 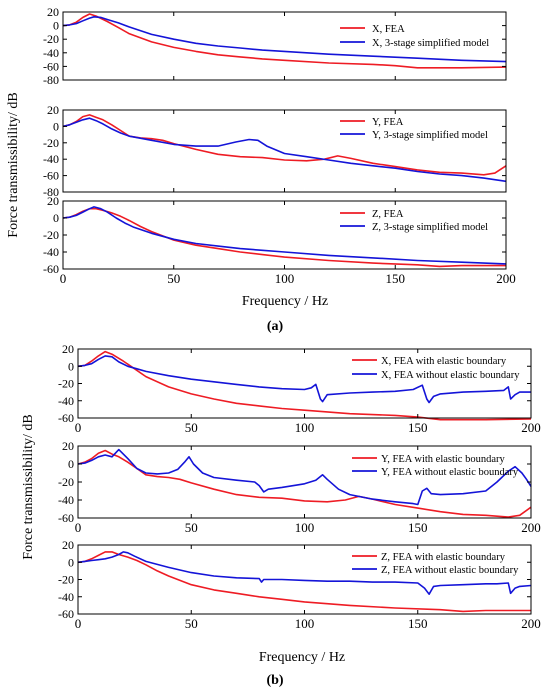 What do you see at coordinates (274, 680) in the screenshot?
I see `caption-b: (b)` at bounding box center [274, 680].